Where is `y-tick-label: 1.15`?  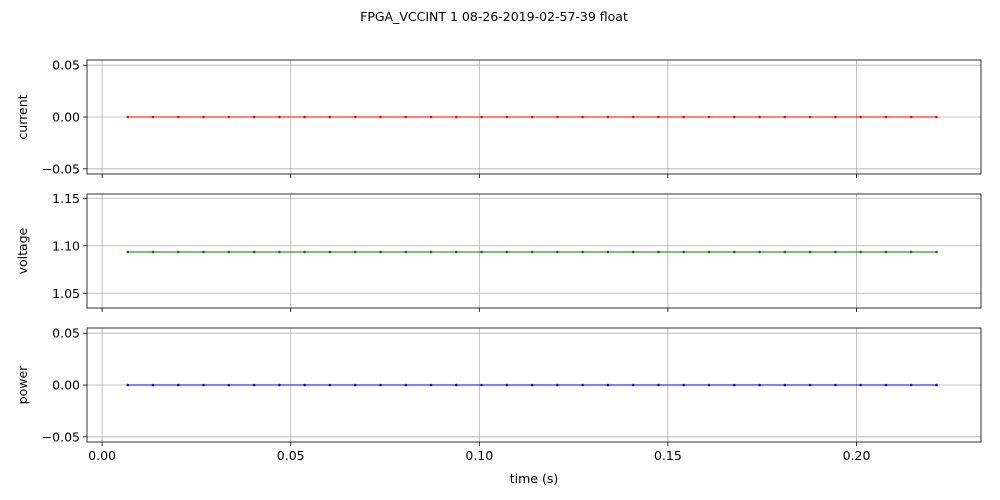 y-tick-label: 1.15 is located at coordinates (66, 198).